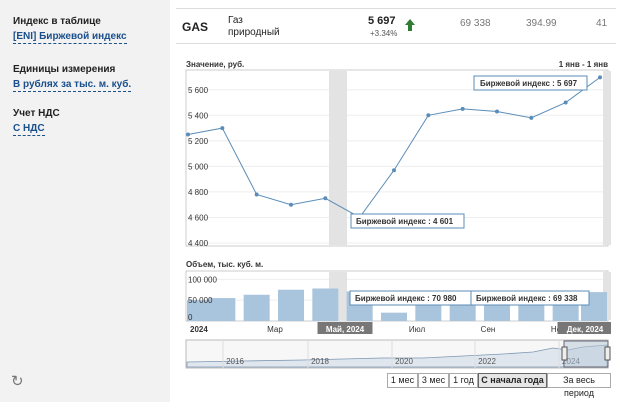  Describe the element at coordinates (384, 33) in the screenshot. I see `ticker-change: +3.34%` at that location.